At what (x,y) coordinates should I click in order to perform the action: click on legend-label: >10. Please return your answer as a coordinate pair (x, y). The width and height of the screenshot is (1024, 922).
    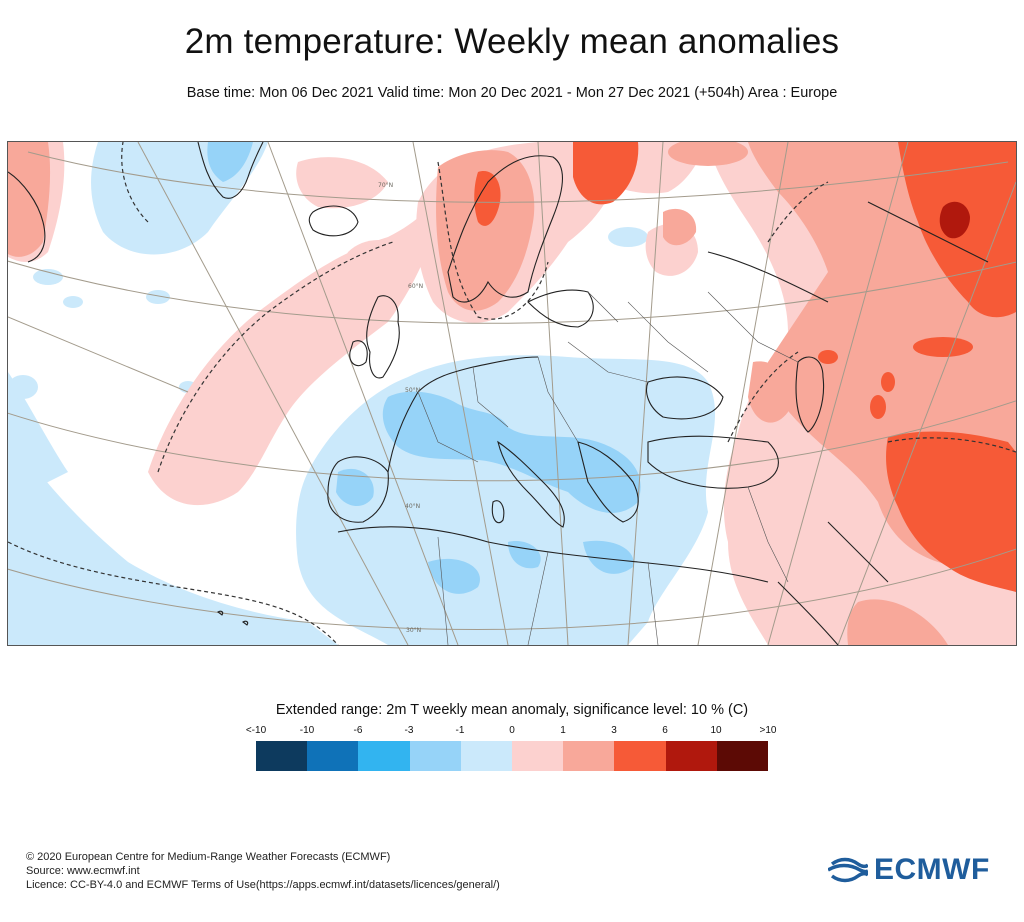
    Looking at the image, I should click on (768, 730).